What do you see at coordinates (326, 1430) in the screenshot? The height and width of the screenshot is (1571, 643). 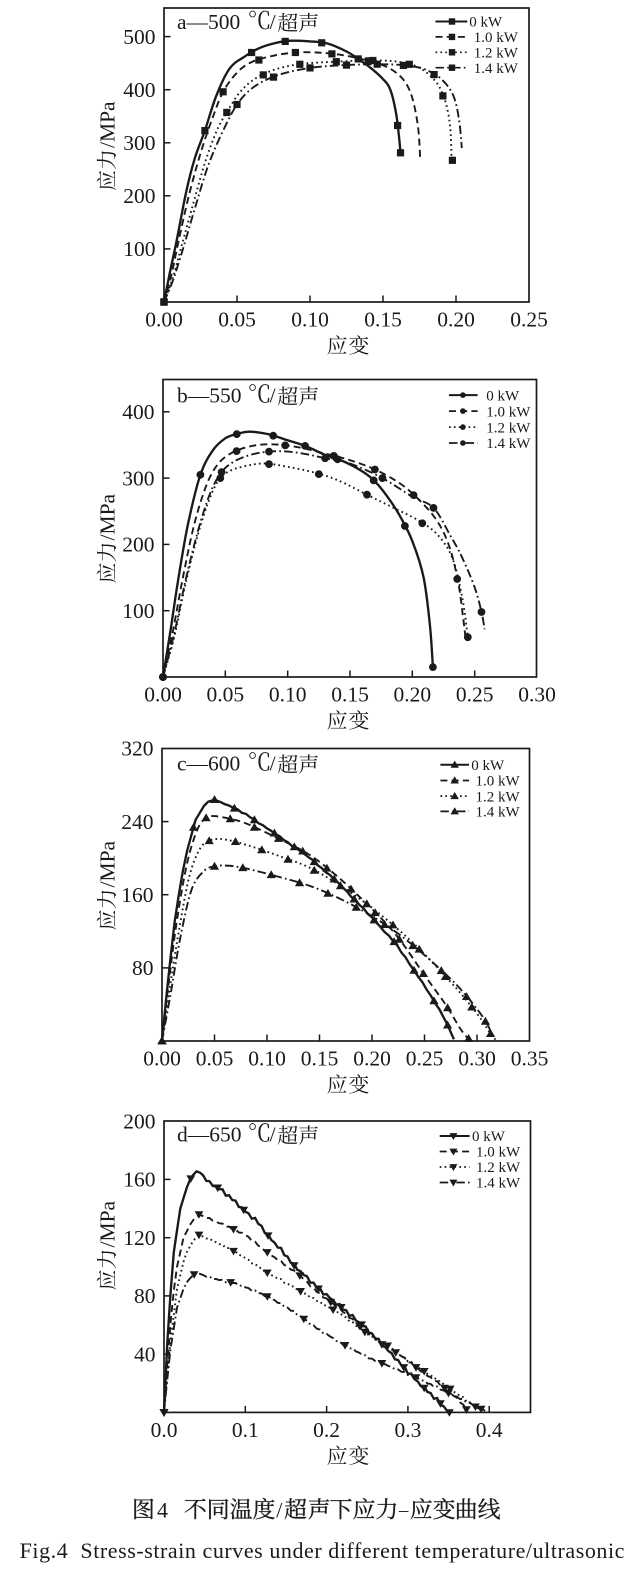 I see `svg-text: 0.2` at bounding box center [326, 1430].